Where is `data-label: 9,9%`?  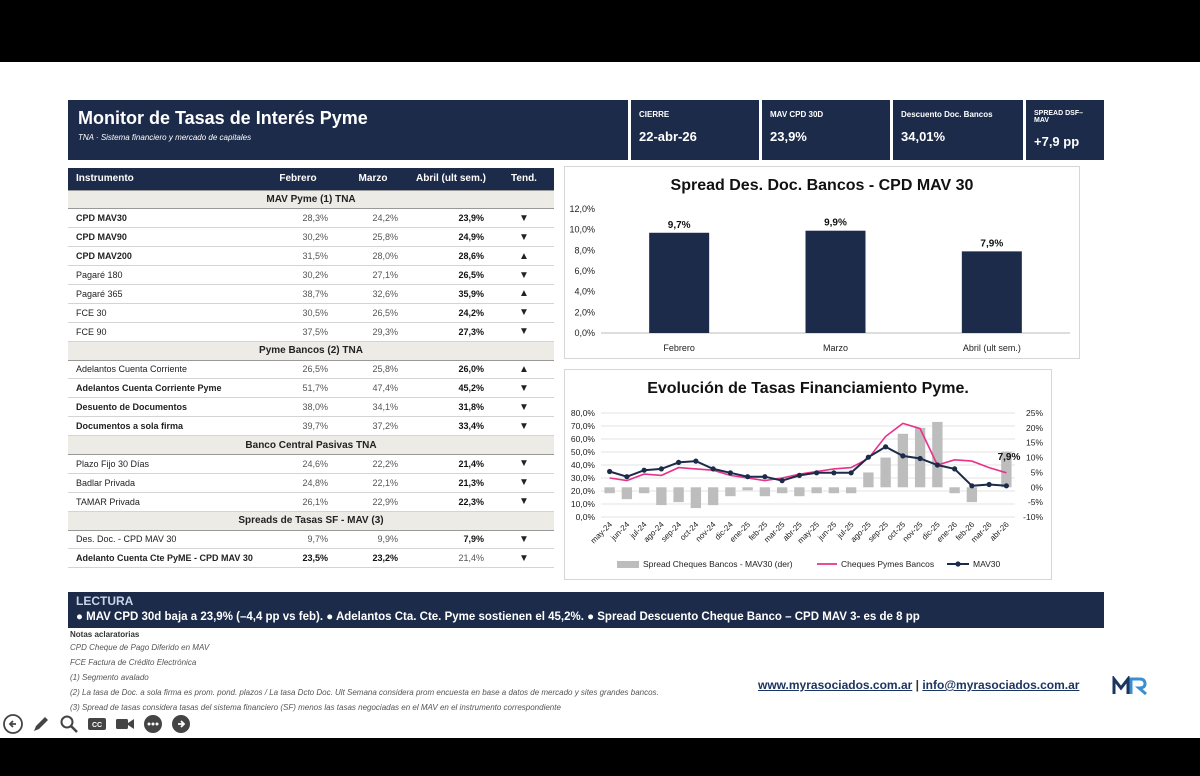
data-label: 9,9% is located at coordinates (835, 223).